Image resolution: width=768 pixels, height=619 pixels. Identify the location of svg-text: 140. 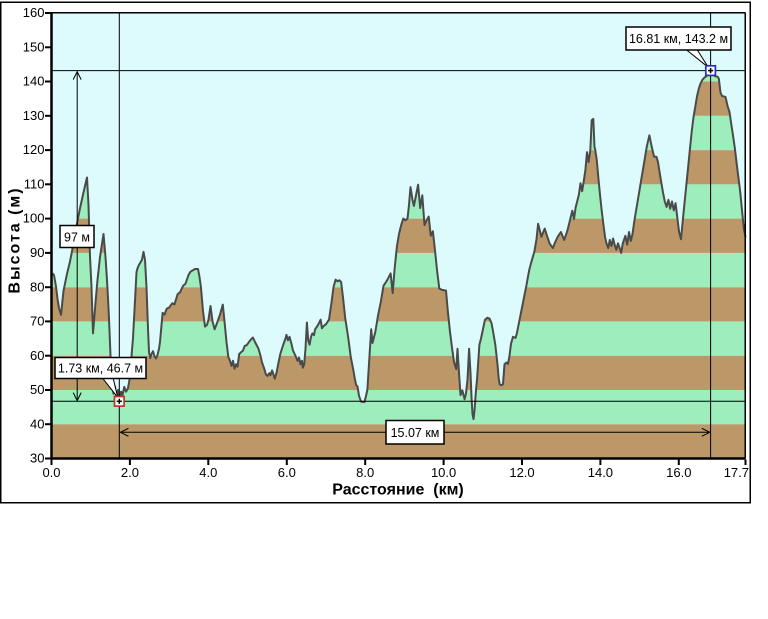
(34, 81).